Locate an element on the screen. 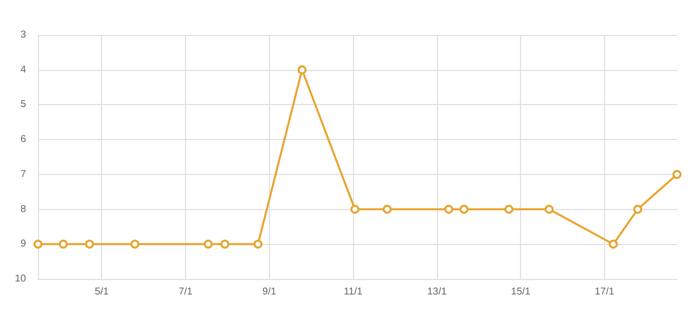 The width and height of the screenshot is (700, 328). x-tick-label: 13/1 is located at coordinates (437, 292).